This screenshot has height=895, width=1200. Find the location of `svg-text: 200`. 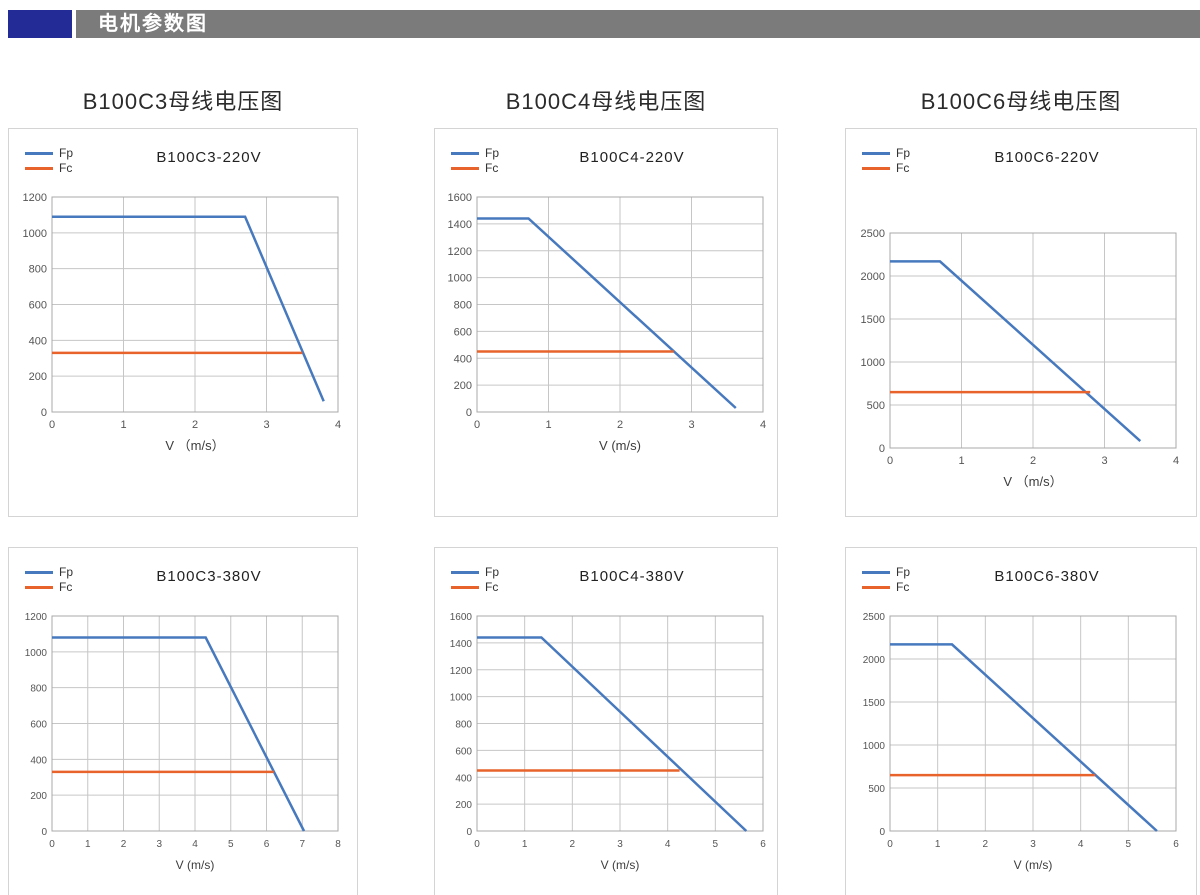

svg-text: 200 is located at coordinates (38, 796).